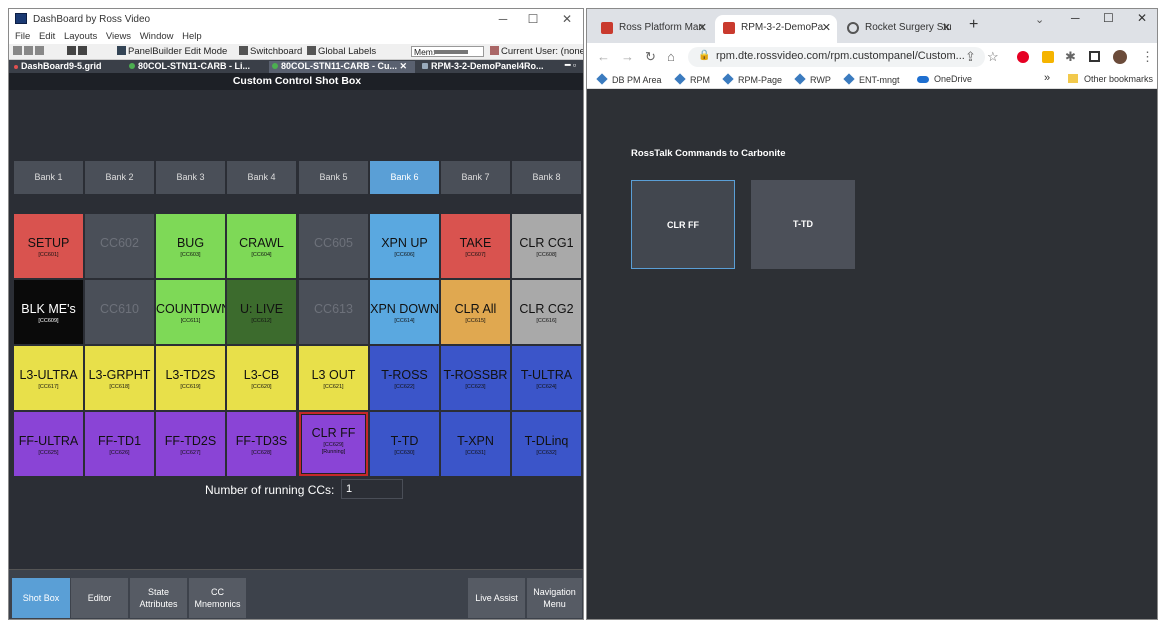  I want to click on menu-help: Help, so click(192, 36).